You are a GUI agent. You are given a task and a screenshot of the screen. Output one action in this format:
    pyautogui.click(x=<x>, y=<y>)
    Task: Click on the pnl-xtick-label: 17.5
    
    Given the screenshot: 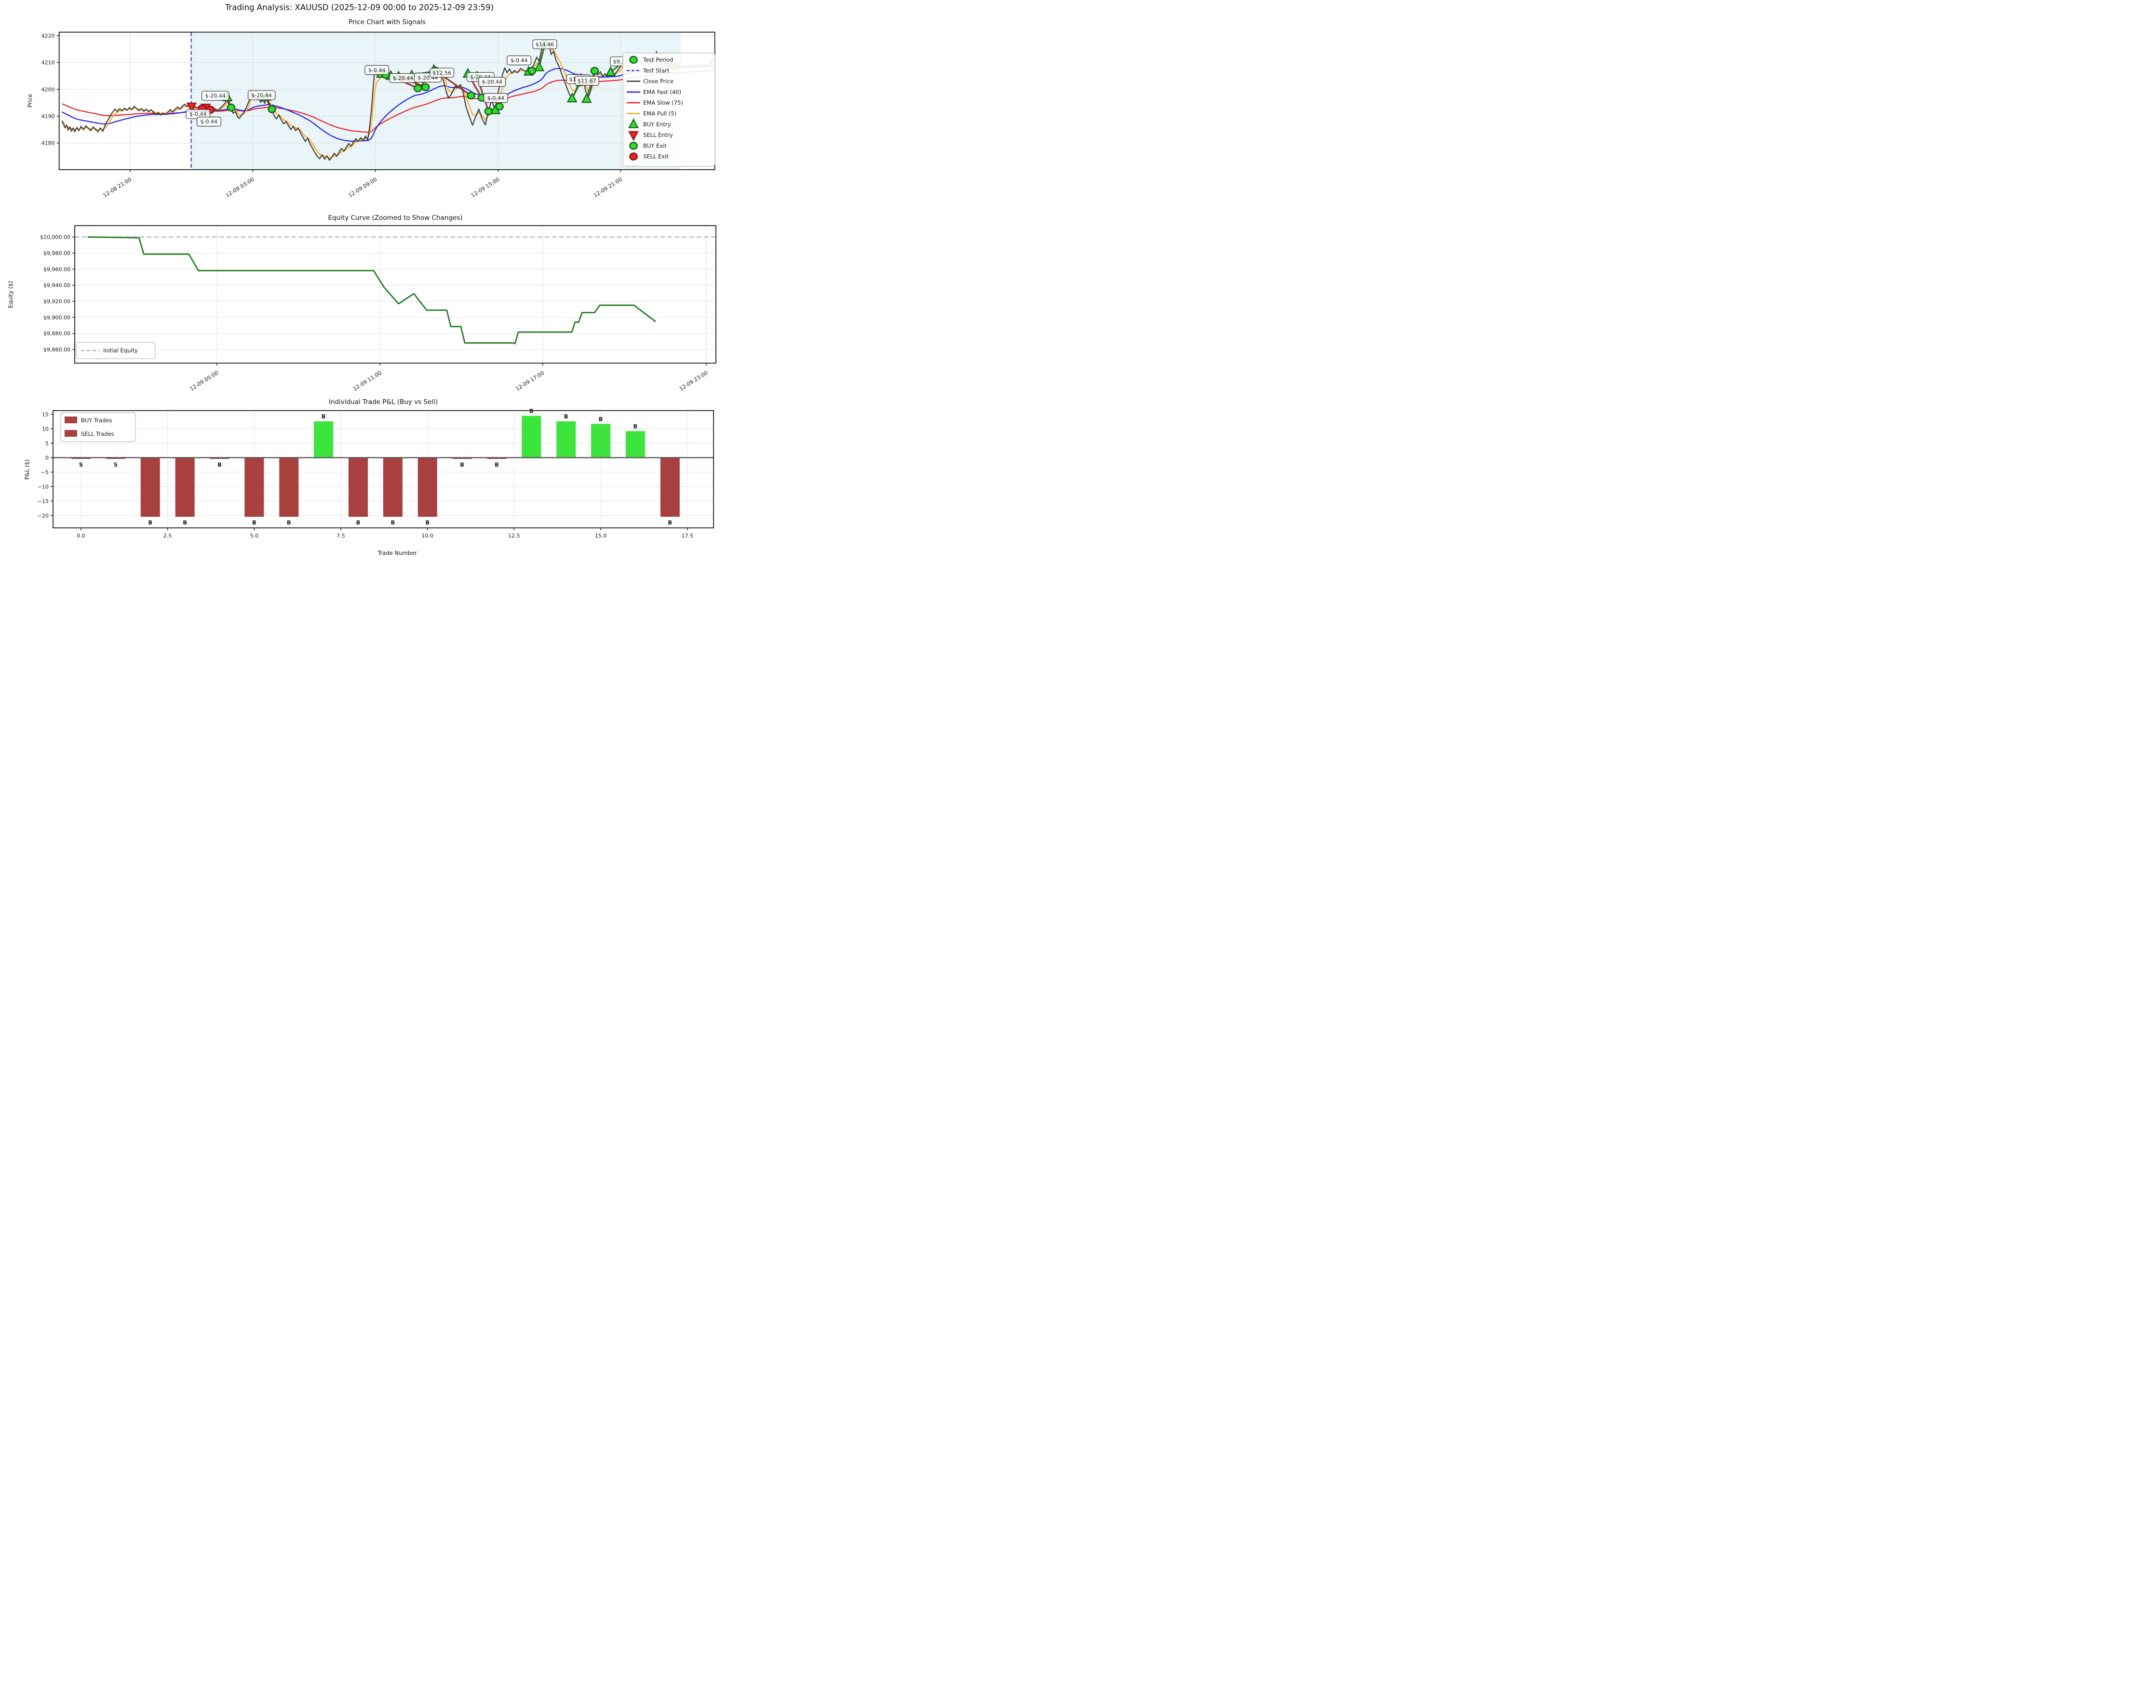 What is the action you would take?
    pyautogui.click(x=687, y=536)
    